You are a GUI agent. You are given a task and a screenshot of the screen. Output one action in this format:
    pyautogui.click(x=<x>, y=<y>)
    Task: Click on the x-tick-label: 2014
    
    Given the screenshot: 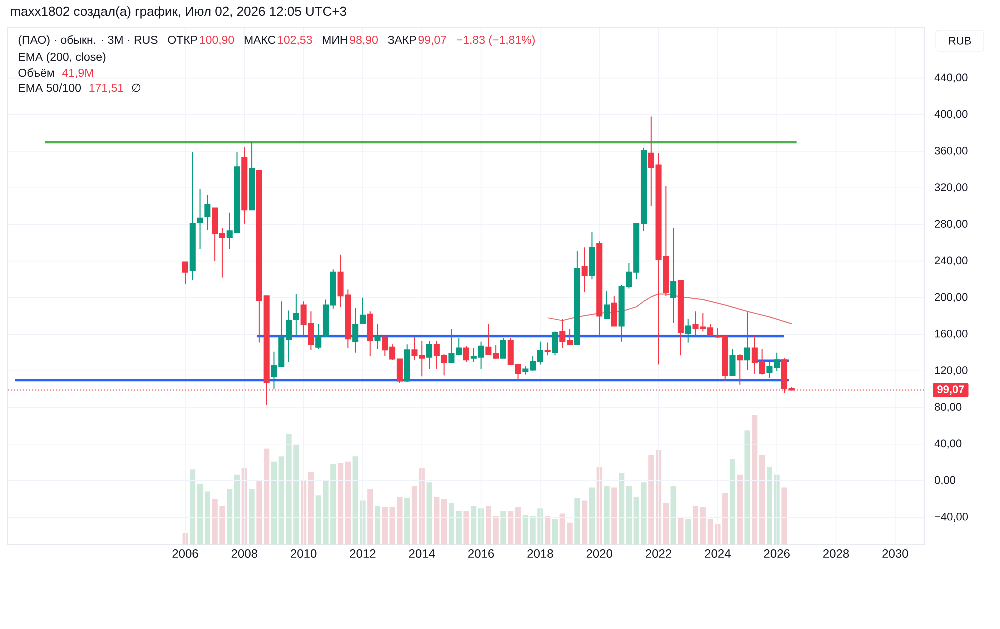 What is the action you would take?
    pyautogui.click(x=422, y=554)
    